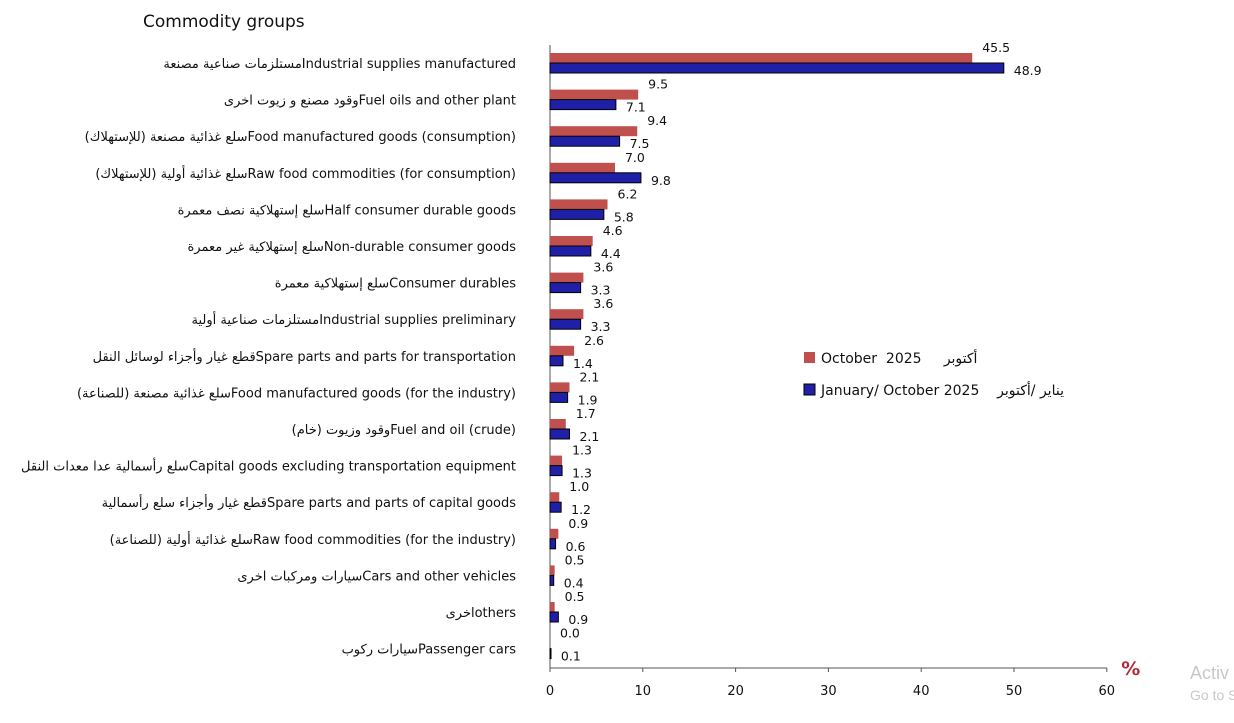 The width and height of the screenshot is (1234, 723). What do you see at coordinates (583, 363) in the screenshot?
I see `value-label-jan-oct-2025: 1.4` at bounding box center [583, 363].